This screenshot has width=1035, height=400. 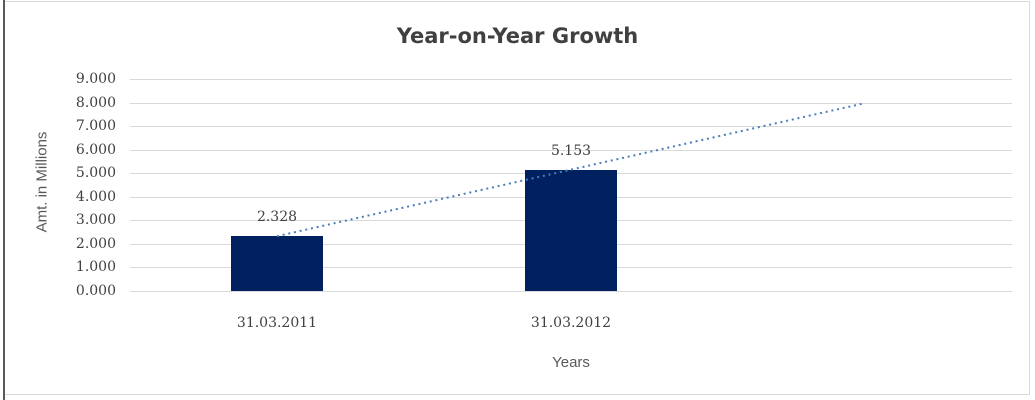 What do you see at coordinates (95, 243) in the screenshot?
I see `y-tick-label: 2.000` at bounding box center [95, 243].